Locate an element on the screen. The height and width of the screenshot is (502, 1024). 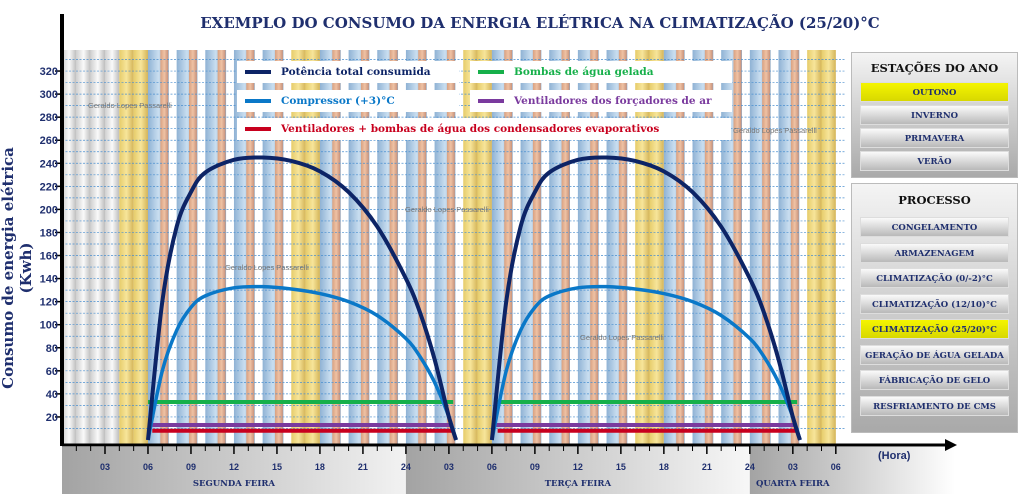
legend-item-fans: Ventiladores dos forçadores de ar is located at coordinates (601, 101).